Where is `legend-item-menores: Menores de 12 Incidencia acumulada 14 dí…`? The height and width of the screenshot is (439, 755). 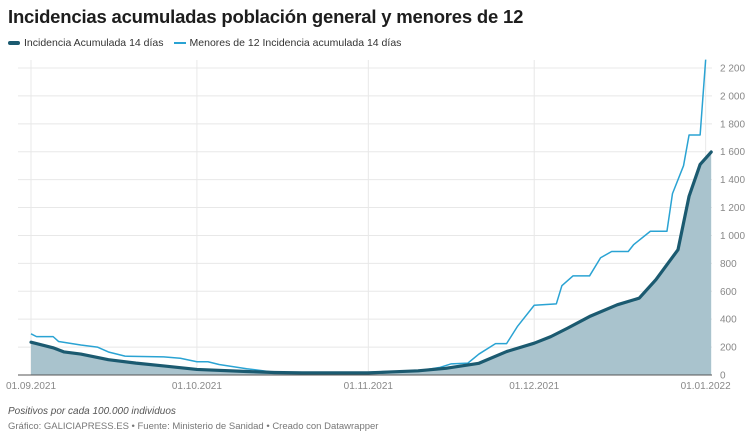 legend-item-menores: Menores de 12 Incidencia acumulada 14 dí… is located at coordinates (287, 43).